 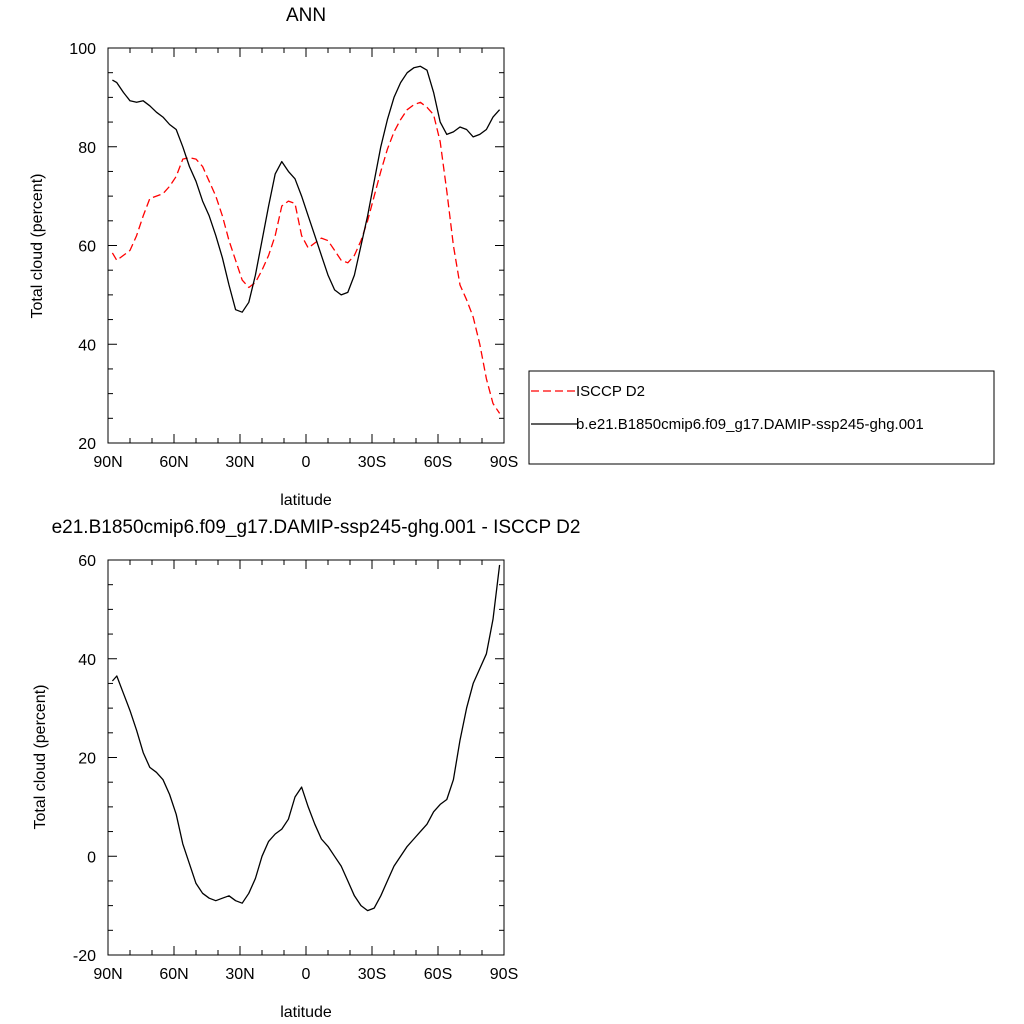 What do you see at coordinates (82, 49) in the screenshot?
I see `y-tick-label: 100` at bounding box center [82, 49].